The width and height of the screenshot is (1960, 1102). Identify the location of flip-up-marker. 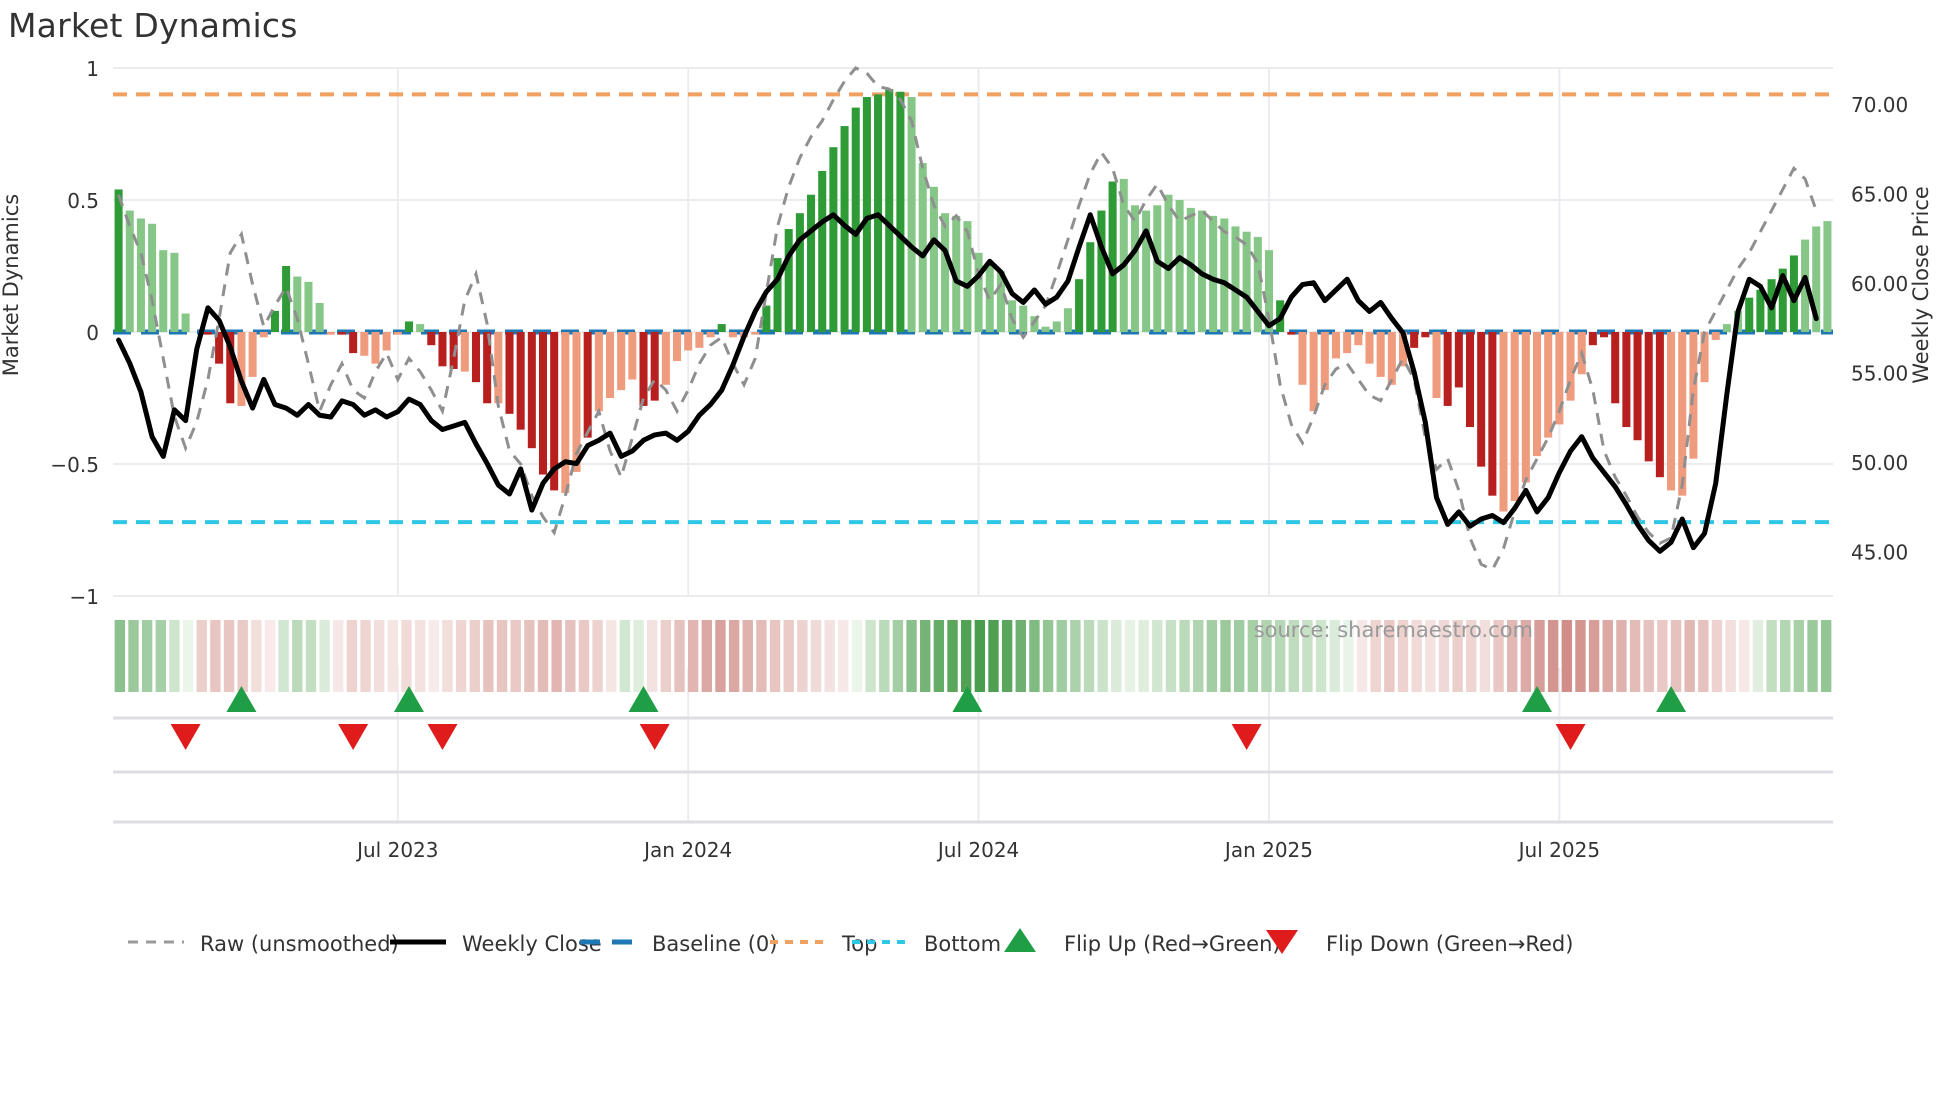
(241, 699).